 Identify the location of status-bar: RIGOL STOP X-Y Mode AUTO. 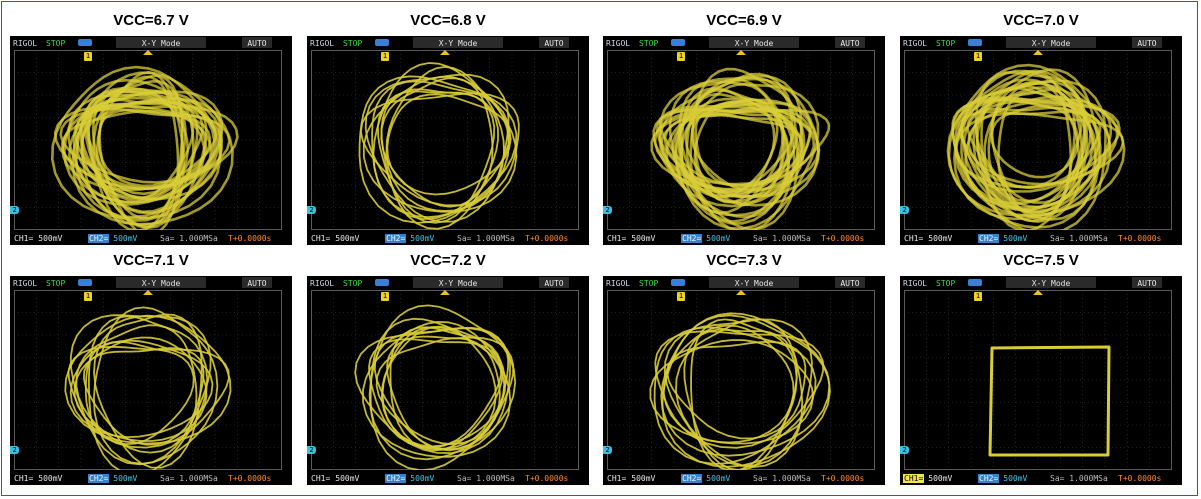
(448, 283).